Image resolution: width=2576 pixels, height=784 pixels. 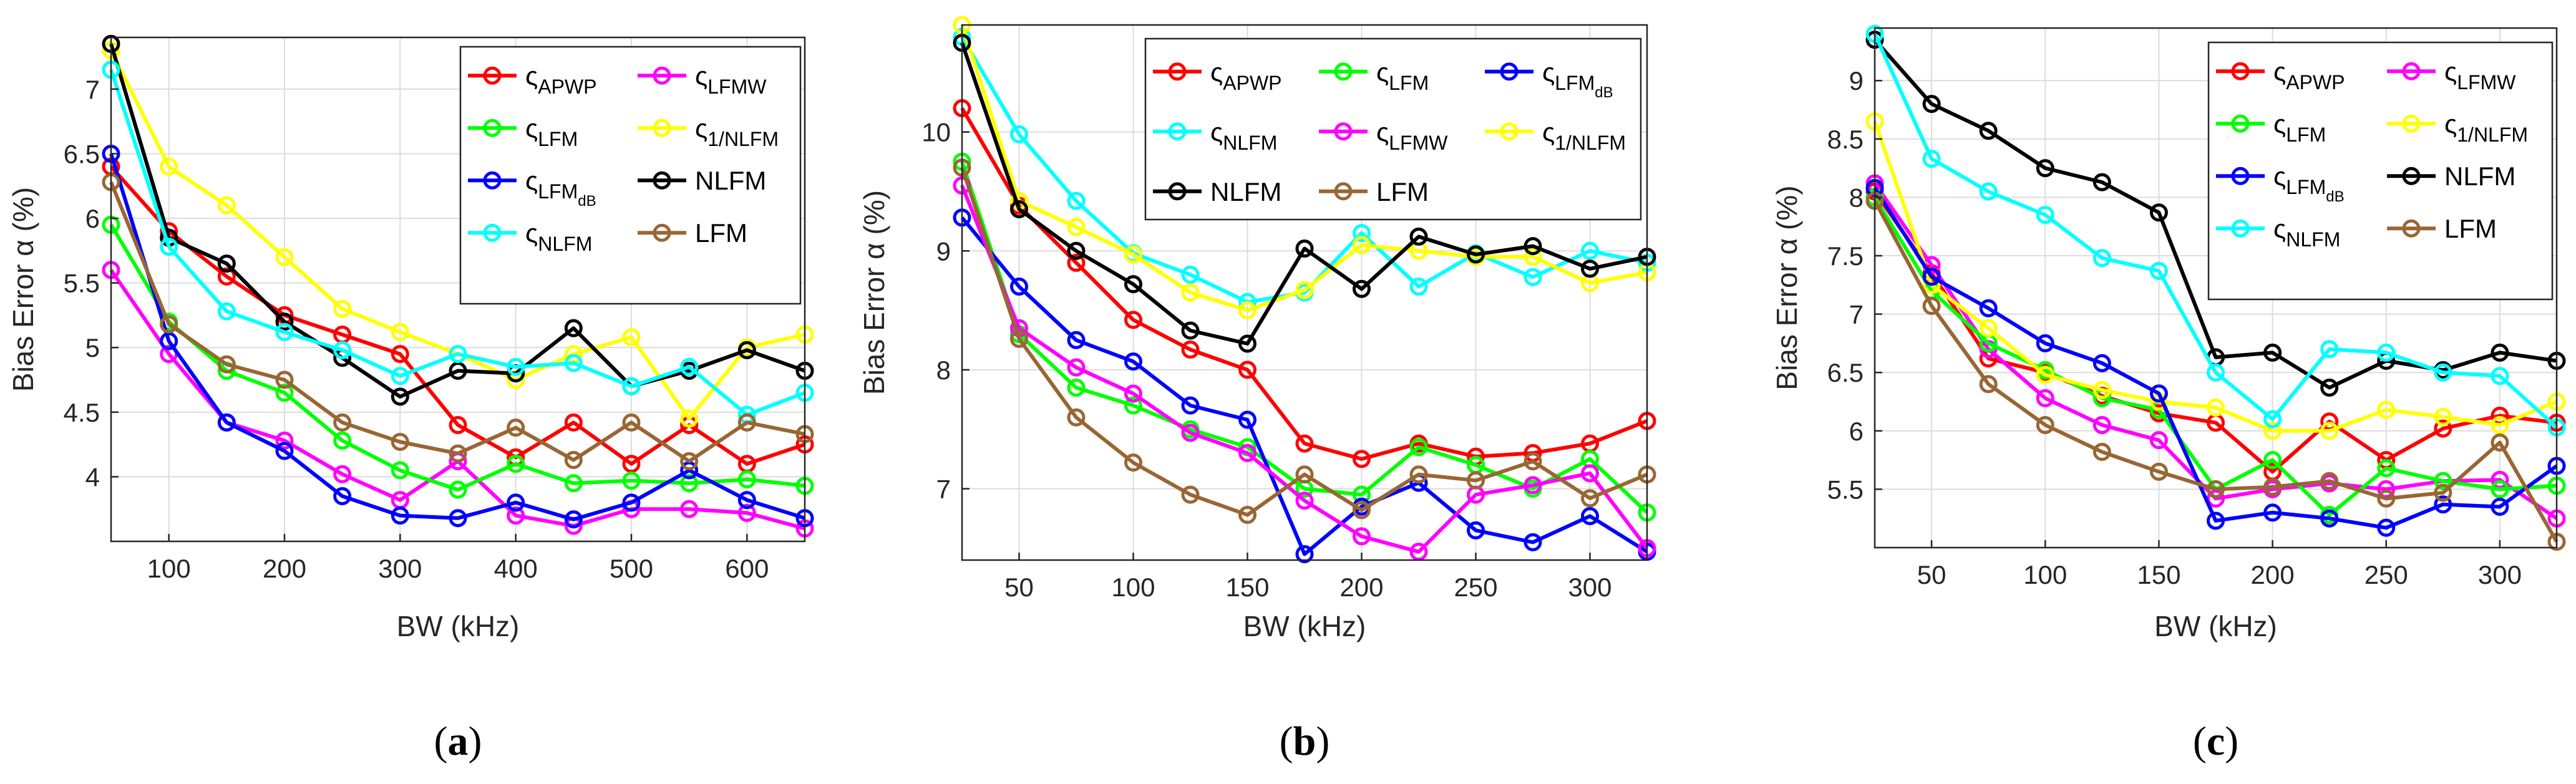 What do you see at coordinates (587, 201) in the screenshot?
I see `legend-label-subsubscript: dB` at bounding box center [587, 201].